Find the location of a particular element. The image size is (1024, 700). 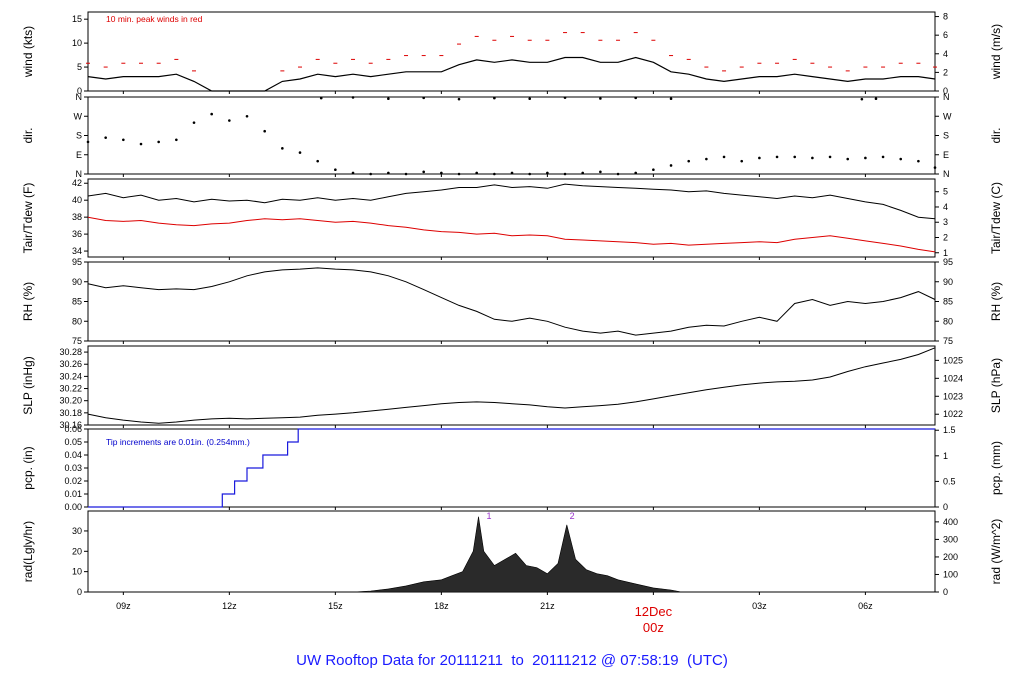

left-tick-label-wind: 0 is located at coordinates (79, 91).